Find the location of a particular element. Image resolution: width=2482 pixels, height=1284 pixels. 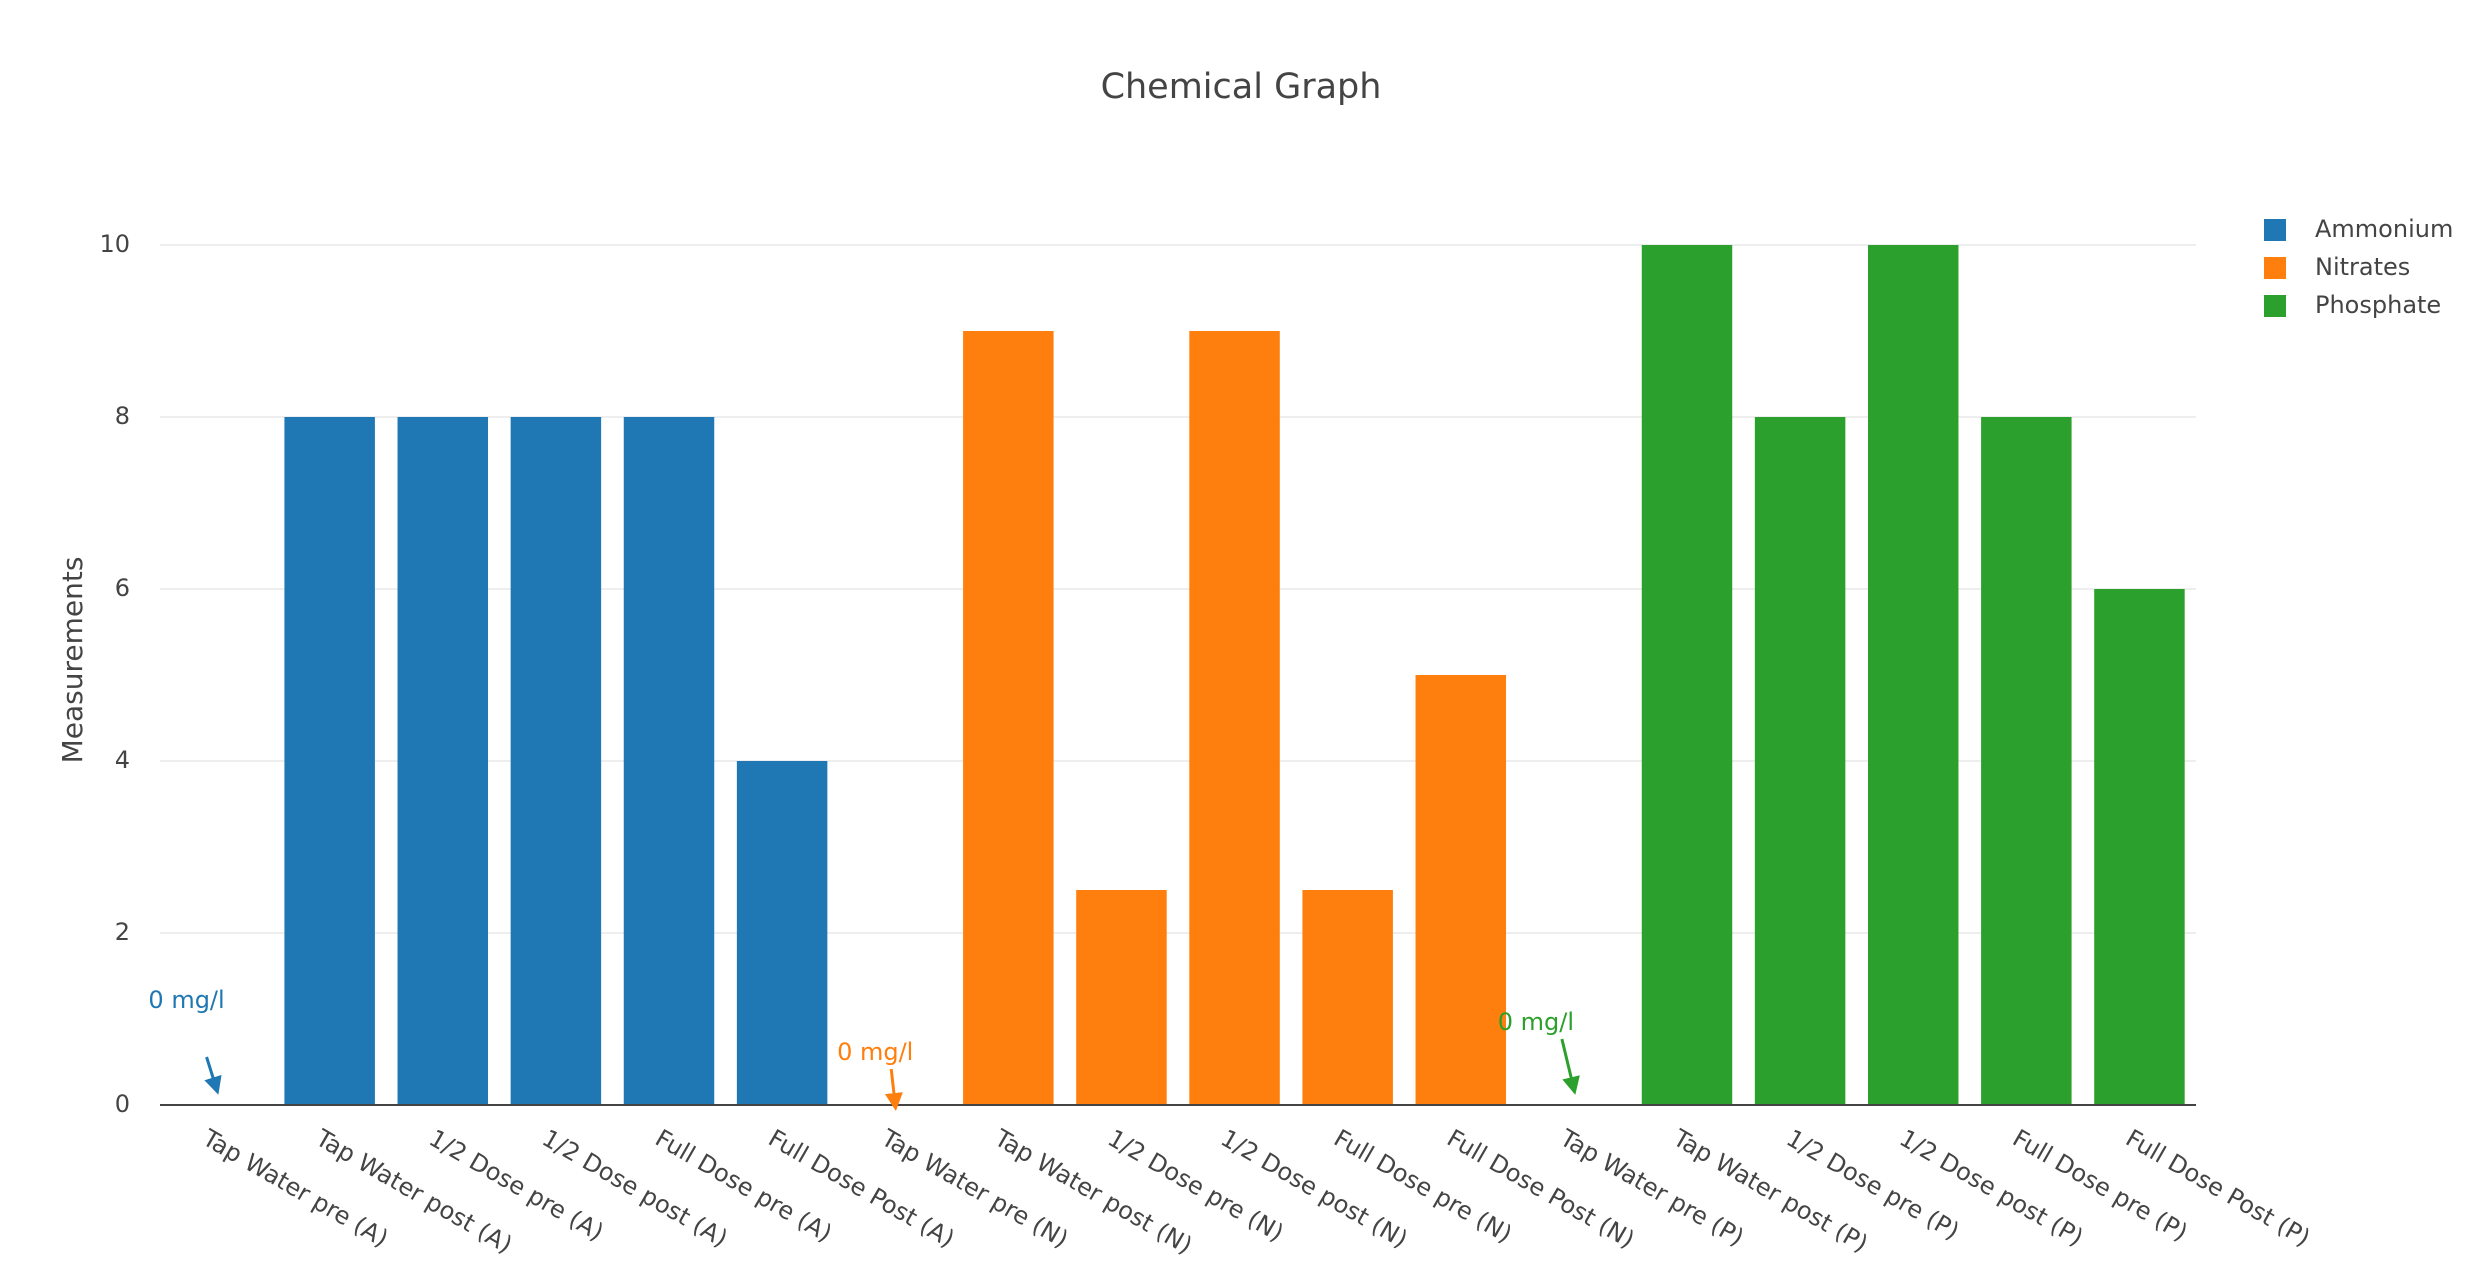

x-tick-label: Tap Water pre (P) is located at coordinates (1652, 1188).